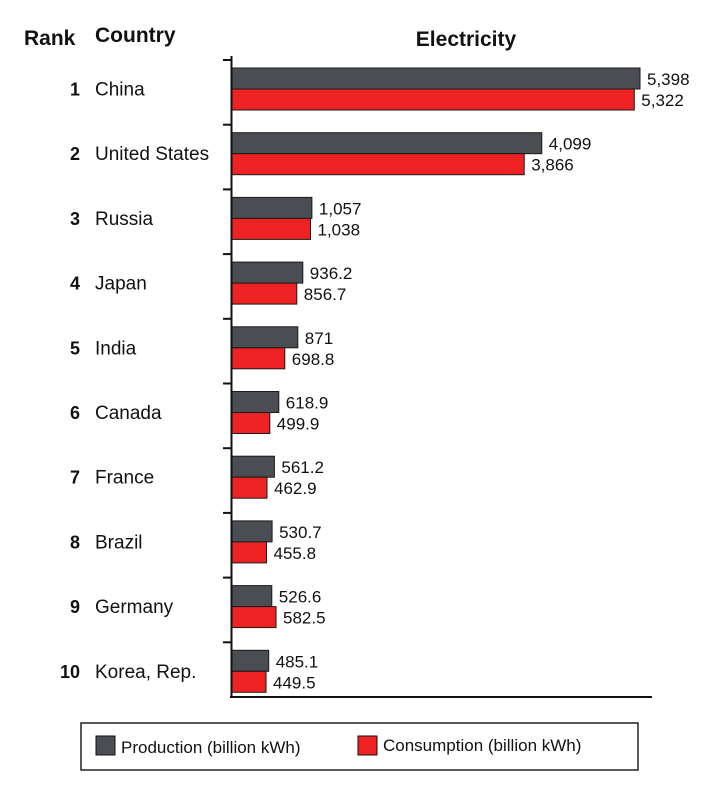 This screenshot has width=720, height=789. What do you see at coordinates (75, 90) in the screenshot?
I see `rank-label: 1` at bounding box center [75, 90].